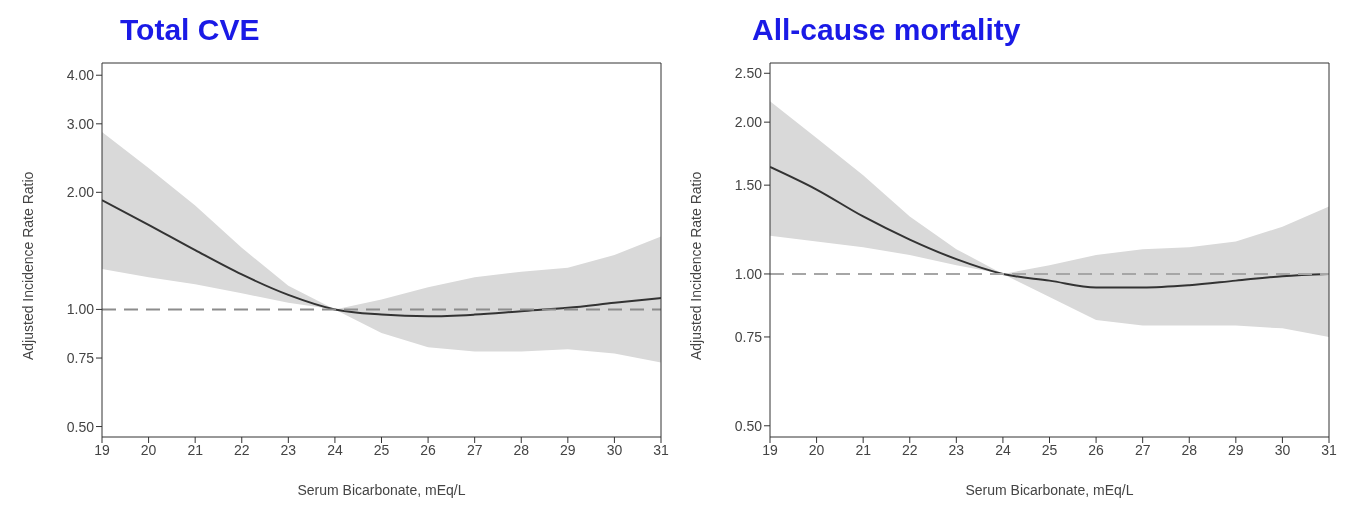 The width and height of the screenshot is (1353, 515). Describe the element at coordinates (80, 123) in the screenshot. I see `y-tick-label: 3.00` at that location.